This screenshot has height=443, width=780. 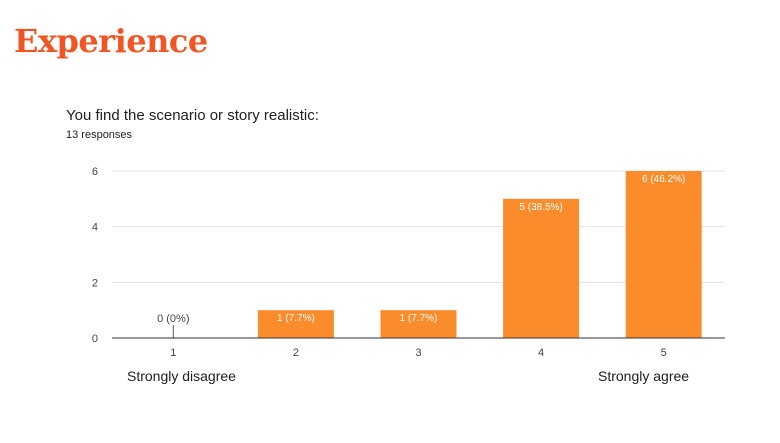 What do you see at coordinates (173, 319) in the screenshot?
I see `data-label-1: 0 (0%)` at bounding box center [173, 319].